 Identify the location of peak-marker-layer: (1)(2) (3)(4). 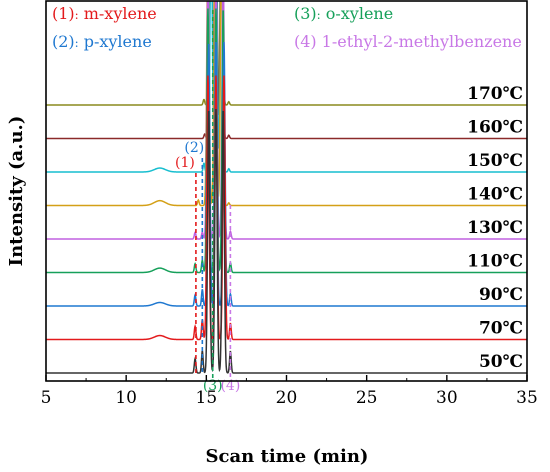
(207, 202).